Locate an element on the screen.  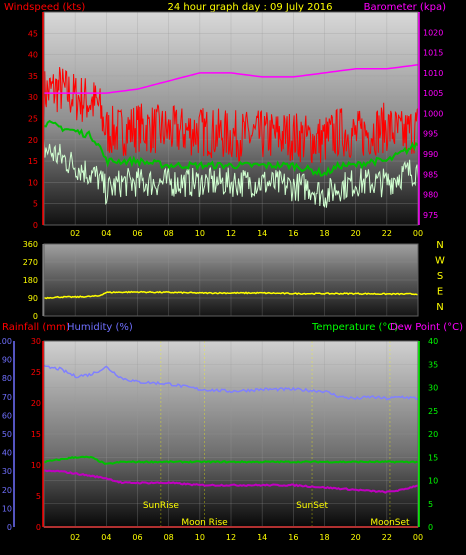
humidity-tick-label: 40 is located at coordinates (7, 453).